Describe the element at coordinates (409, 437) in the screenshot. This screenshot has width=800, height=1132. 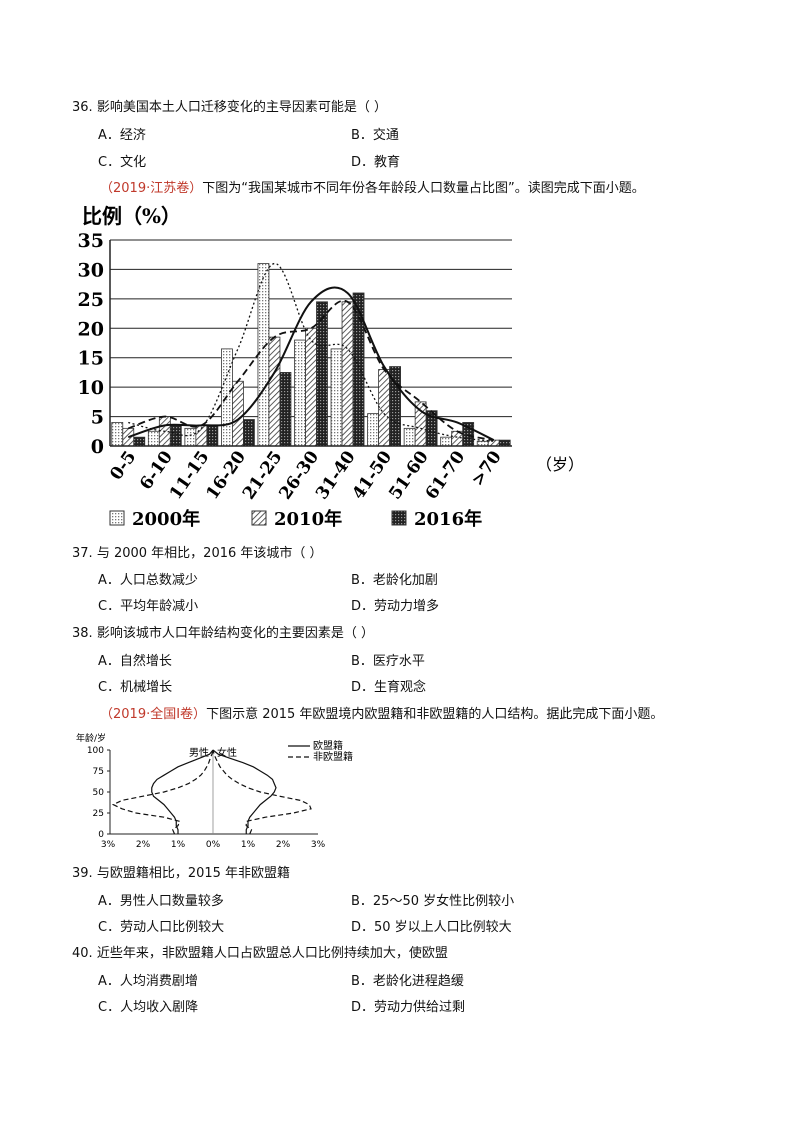
I see `bar-2000年-51-60` at that location.